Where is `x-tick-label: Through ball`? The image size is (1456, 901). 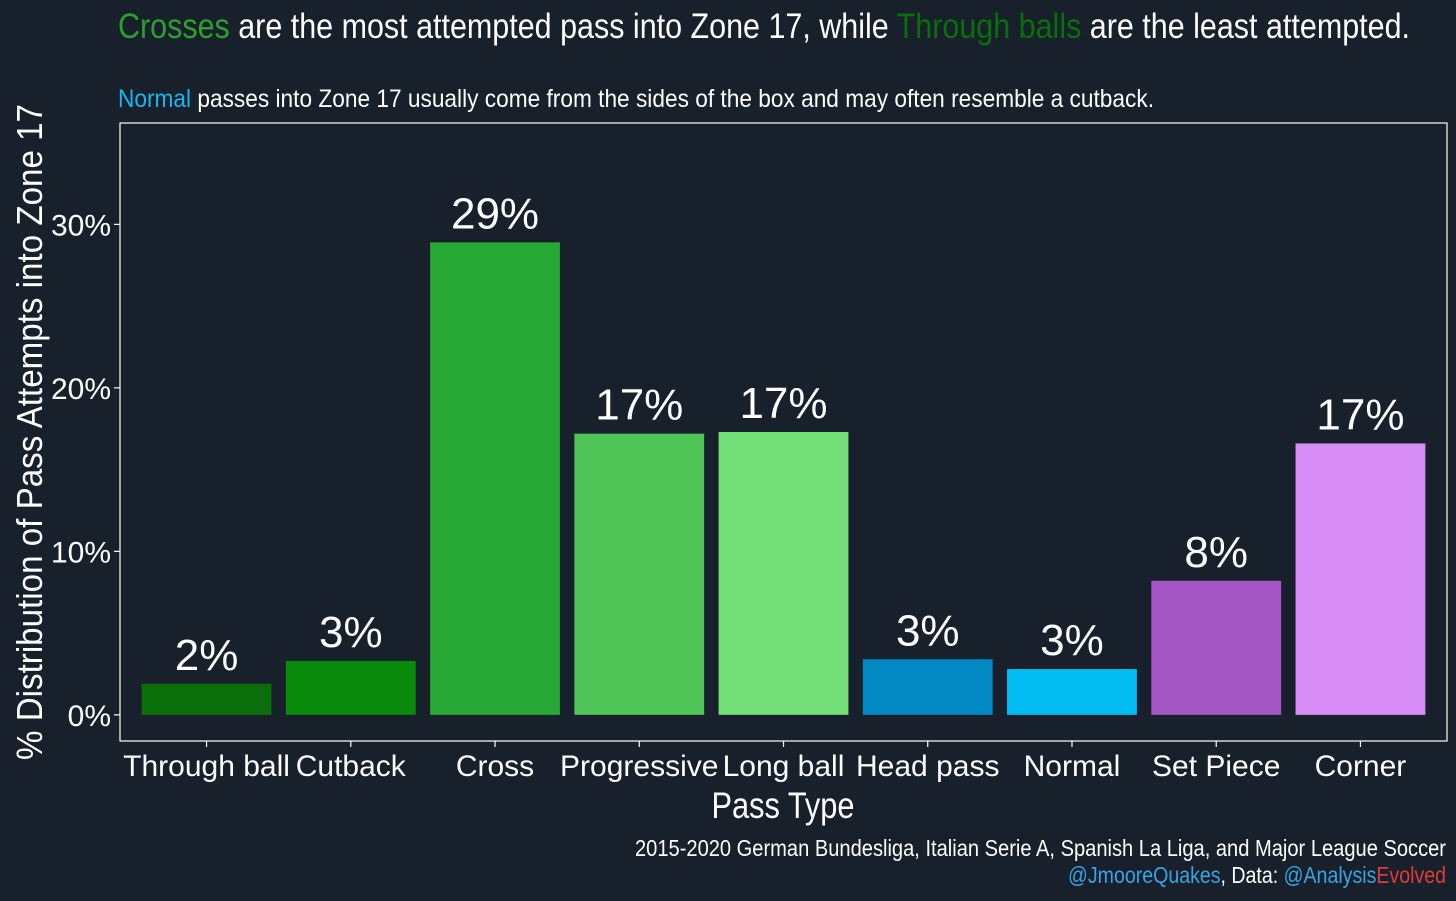
x-tick-label: Through ball is located at coordinates (206, 766).